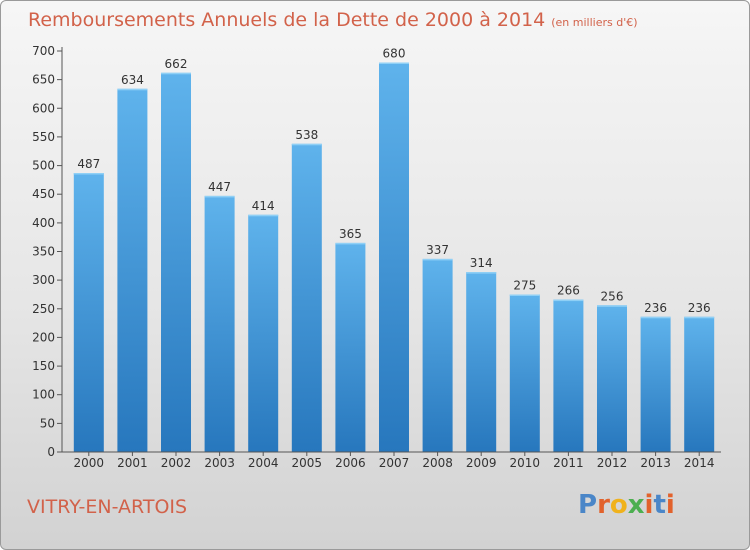 The image size is (750, 550). Describe the element at coordinates (47, 423) in the screenshot. I see `y-tick-label-50: 50` at that location.